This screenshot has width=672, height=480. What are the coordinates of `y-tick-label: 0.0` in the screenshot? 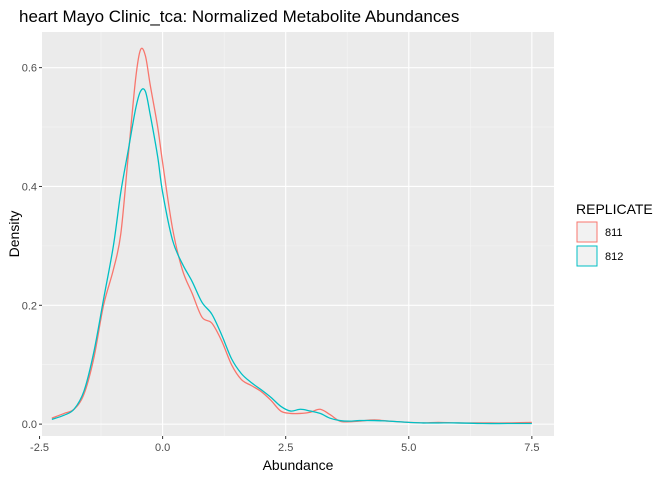 It's located at (29, 425).